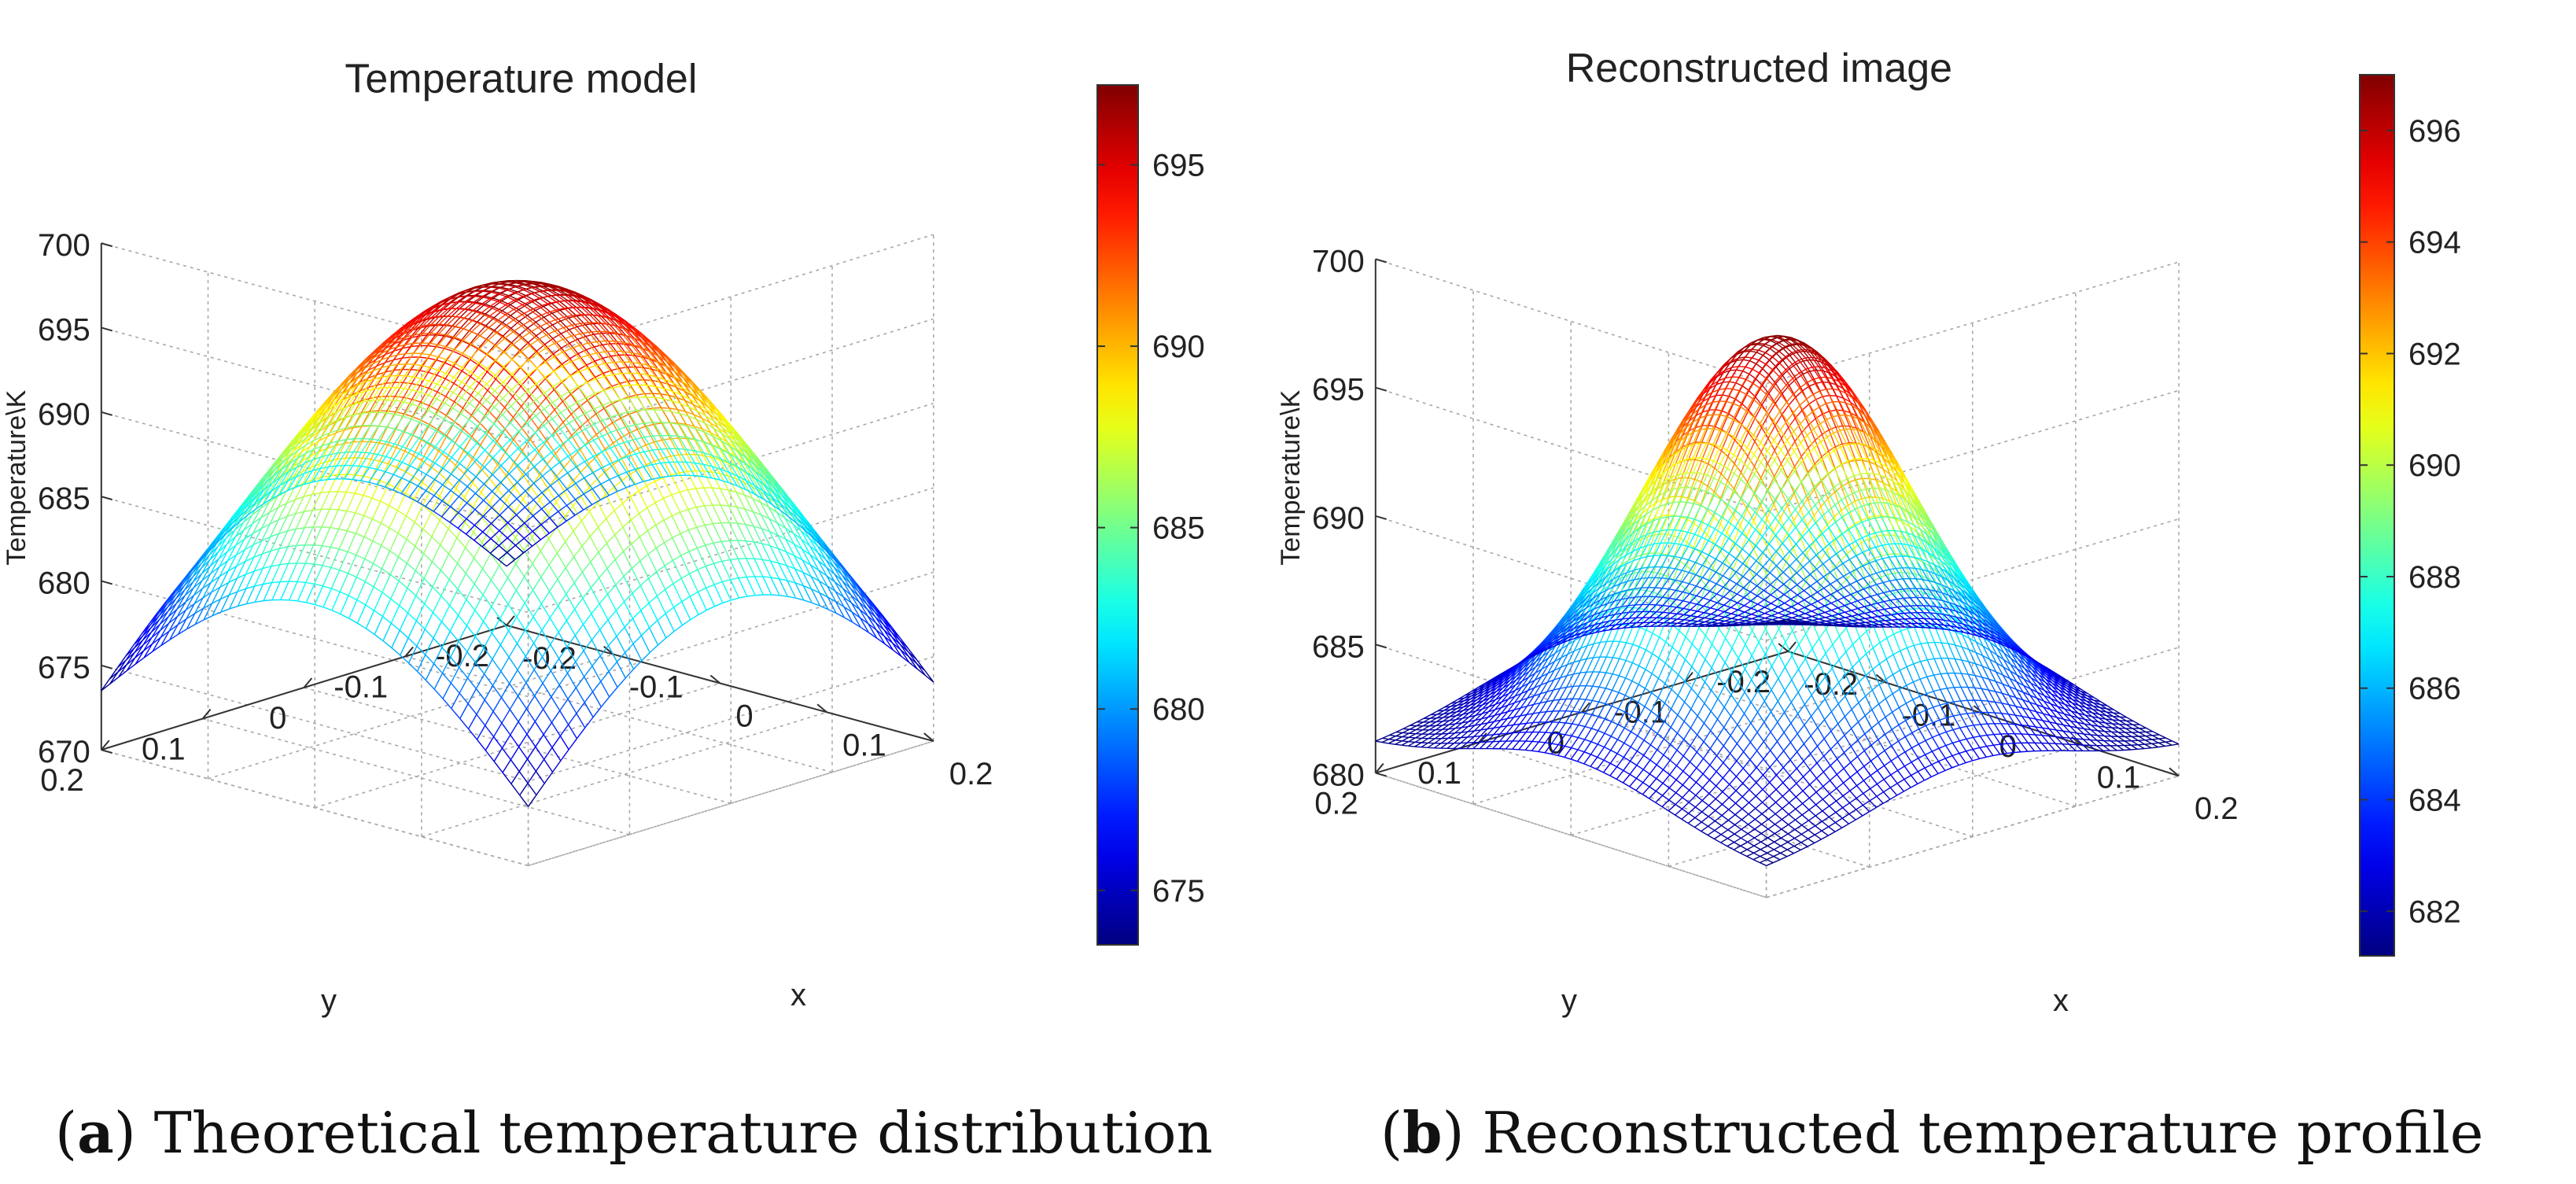 This screenshot has height=1184, width=2576. What do you see at coordinates (64, 752) in the screenshot?
I see `z-tick-label: 670` at bounding box center [64, 752].